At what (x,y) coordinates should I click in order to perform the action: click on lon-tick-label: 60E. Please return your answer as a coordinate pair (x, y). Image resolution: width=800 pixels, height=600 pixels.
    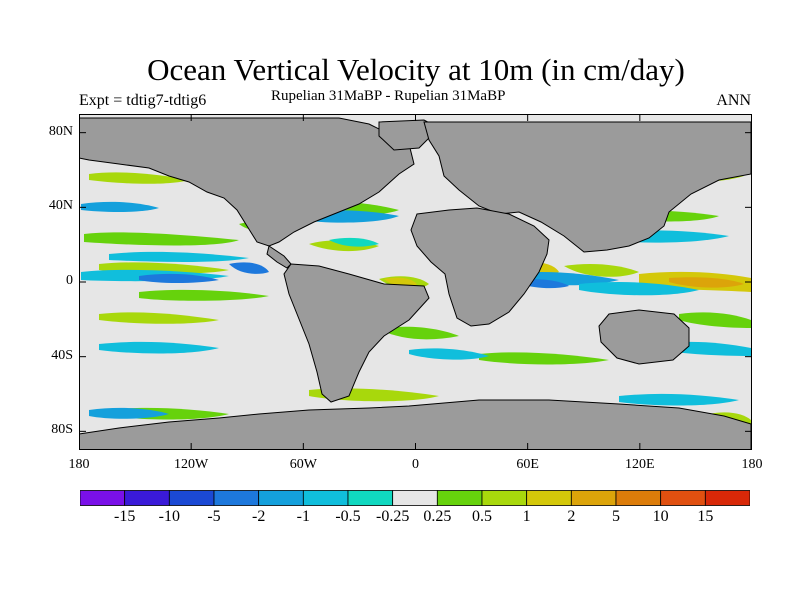
    Looking at the image, I should click on (527, 464).